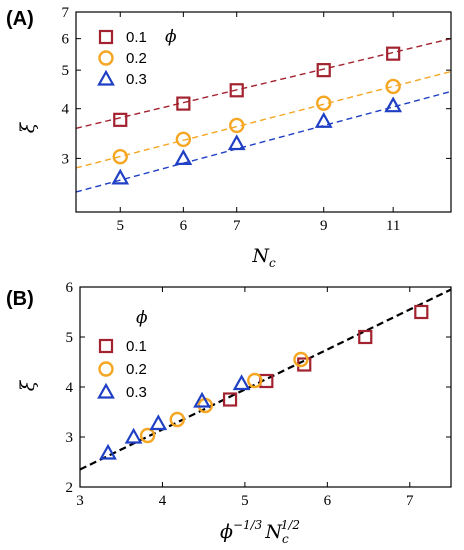  Describe the element at coordinates (70, 288) in the screenshot. I see `panel-b-y-tick-label: 6` at that location.